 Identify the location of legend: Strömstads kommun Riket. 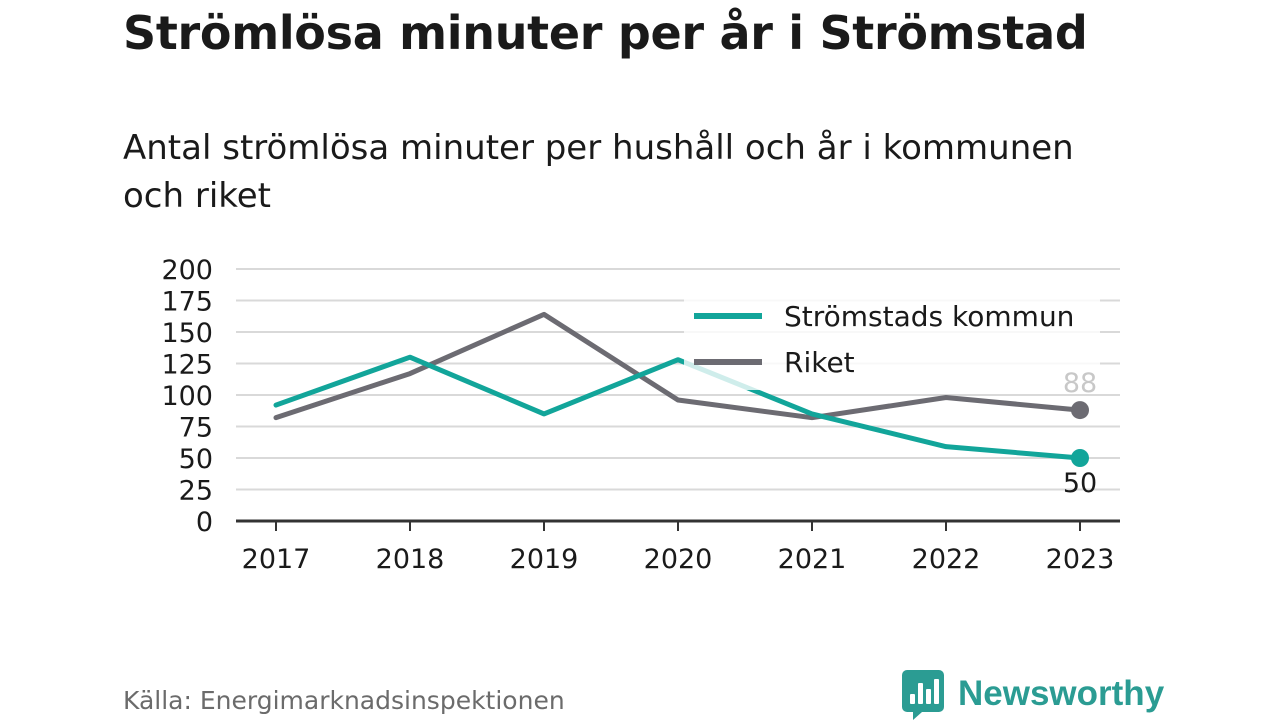
(892, 341).